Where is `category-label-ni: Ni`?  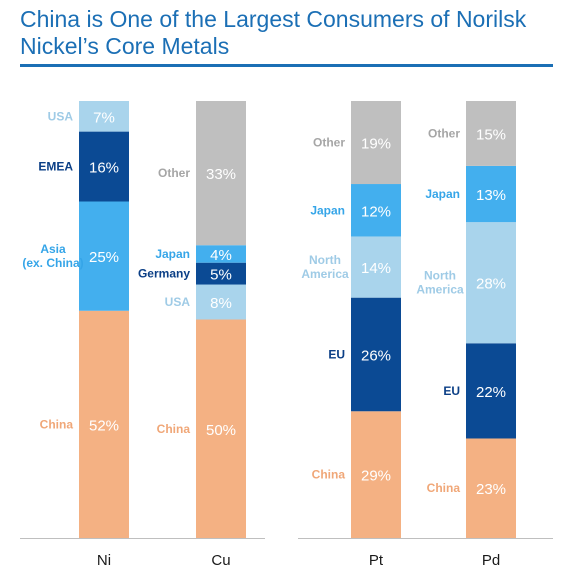 category-label-ni: Ni is located at coordinates (104, 560).